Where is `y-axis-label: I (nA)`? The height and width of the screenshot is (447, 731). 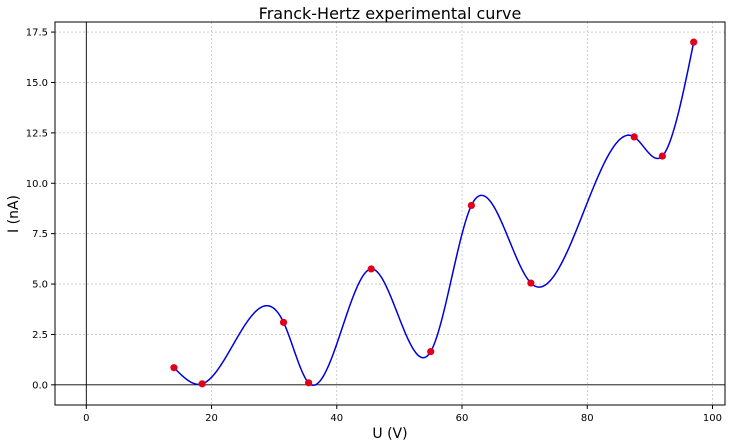
y-axis-label: I (nA) is located at coordinates (14, 214).